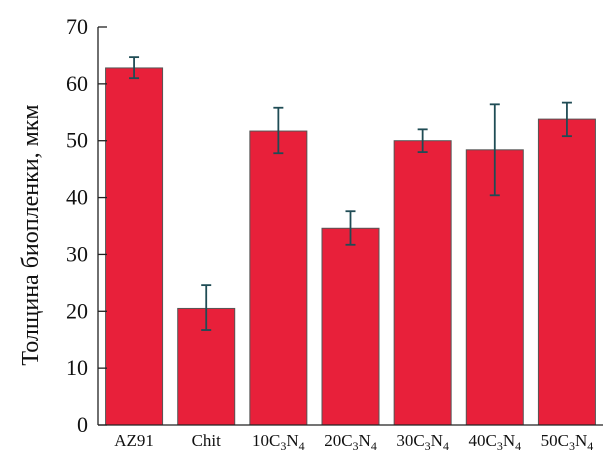  What do you see at coordinates (134, 246) in the screenshot?
I see `bar-az91` at bounding box center [134, 246].